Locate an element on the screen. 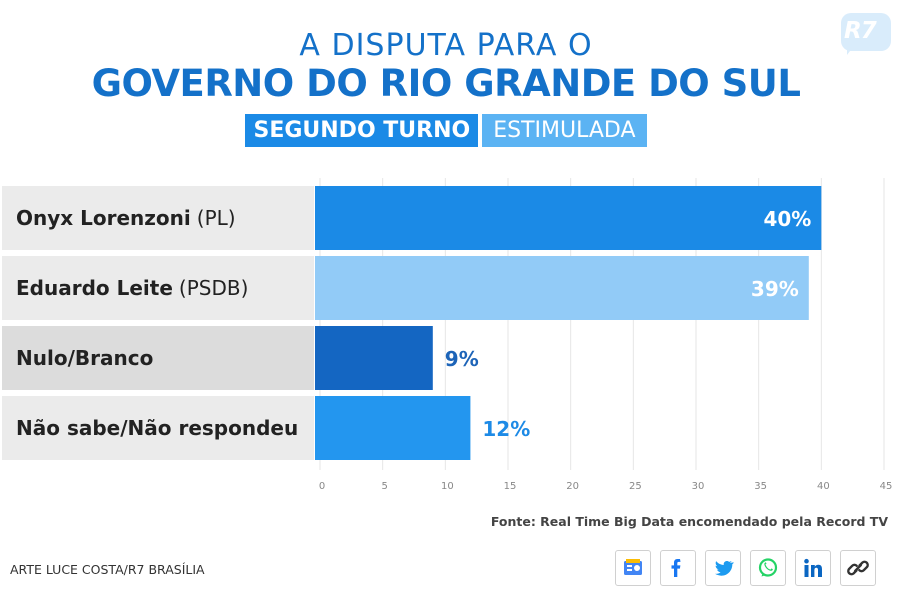 This screenshot has width=900, height=593. share-google-news-button is located at coordinates (633, 568).